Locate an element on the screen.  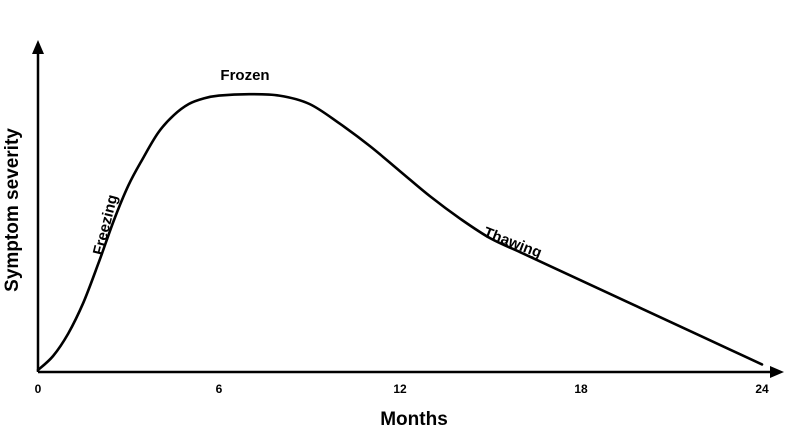
x-tick-label-18: 18 is located at coordinates (581, 389).